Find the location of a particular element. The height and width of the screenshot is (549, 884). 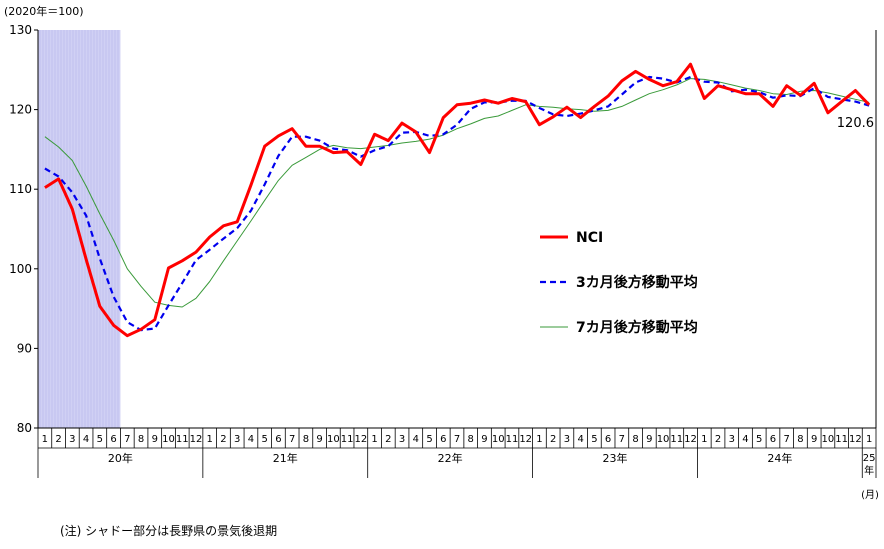

y-tick-label: 130 is located at coordinates (20, 30).